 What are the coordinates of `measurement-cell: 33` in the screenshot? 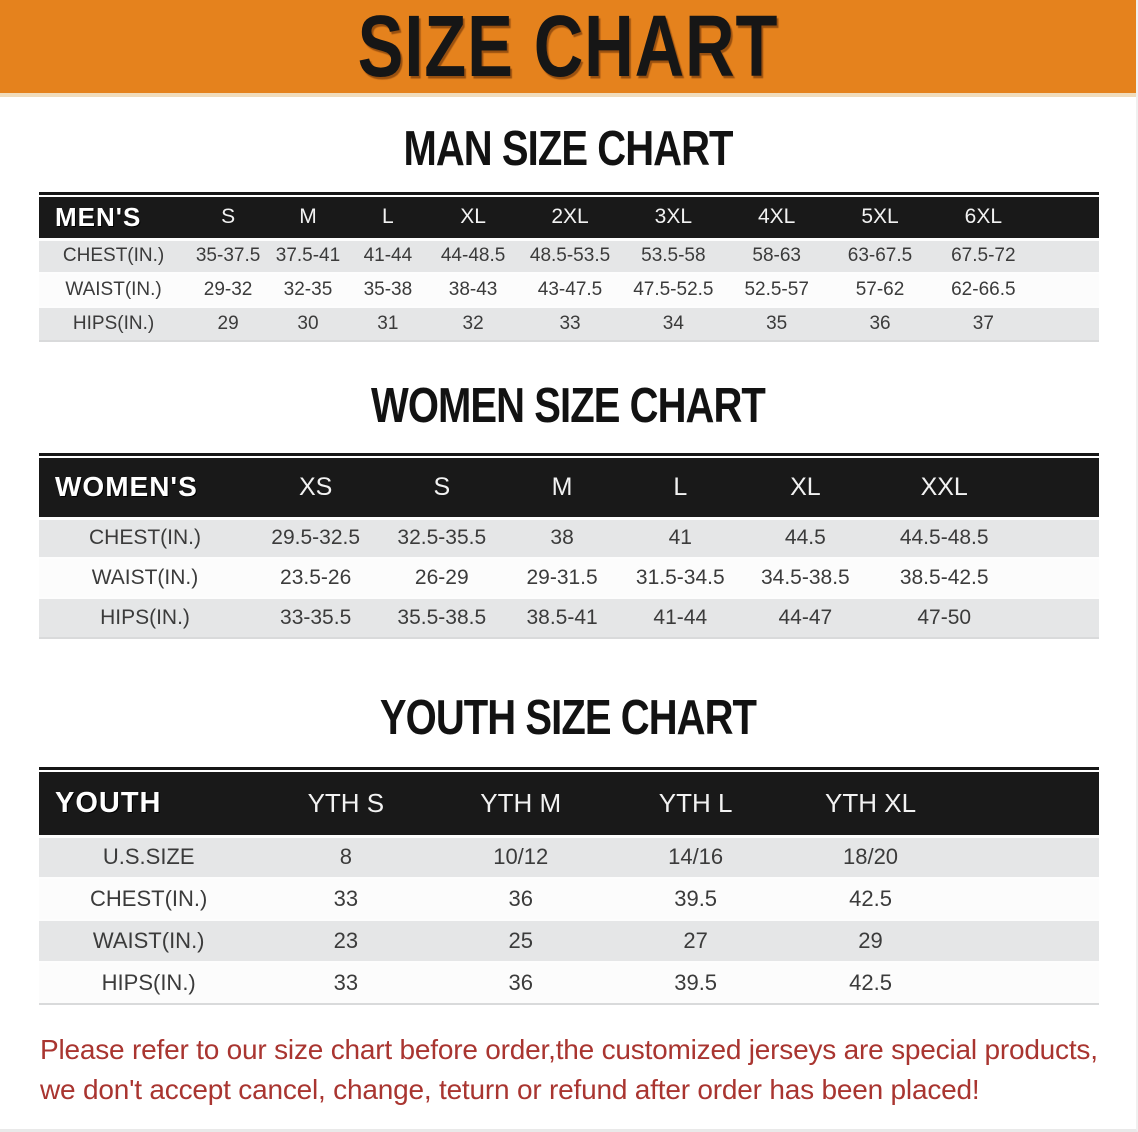 It's located at (346, 982).